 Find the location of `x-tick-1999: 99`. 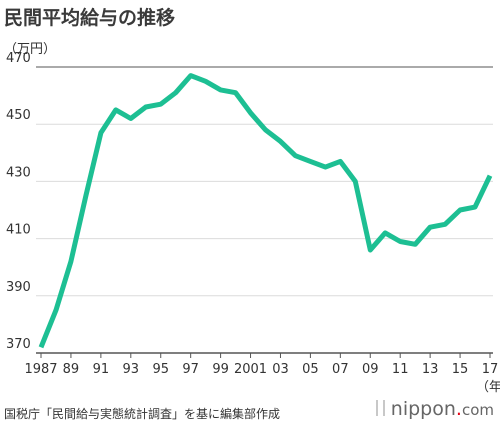

x-tick-1999: 99 is located at coordinates (220, 369).